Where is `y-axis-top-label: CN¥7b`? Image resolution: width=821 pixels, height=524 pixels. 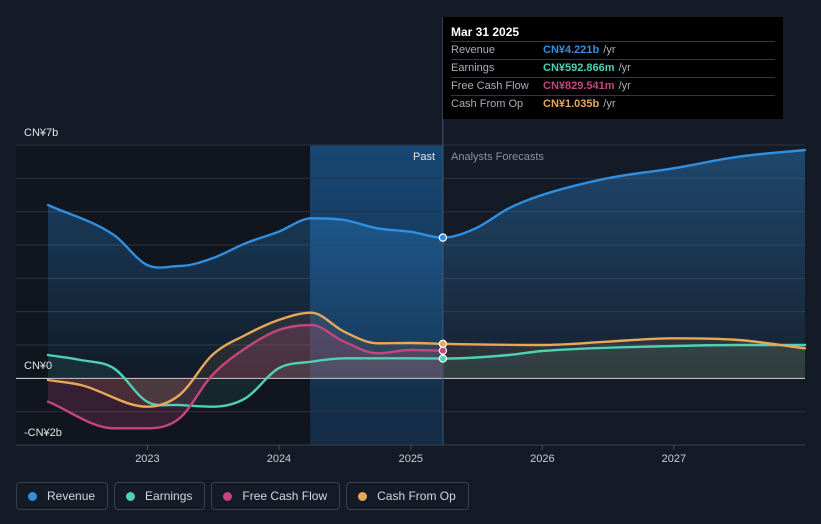
y-axis-top-label: CN¥7b is located at coordinates (41, 133).